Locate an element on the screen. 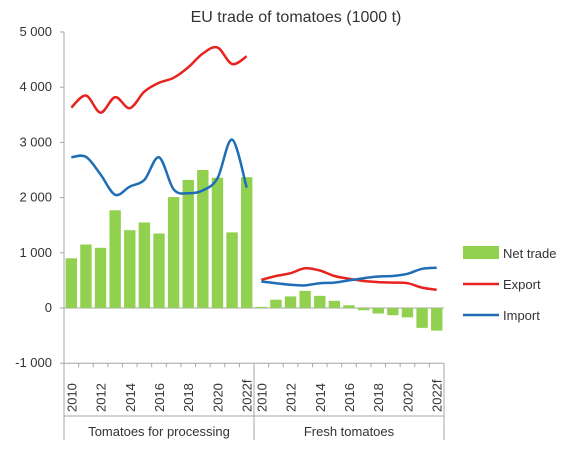 This screenshot has width=576, height=450. group-label: Fresh tomatoes is located at coordinates (349, 431).